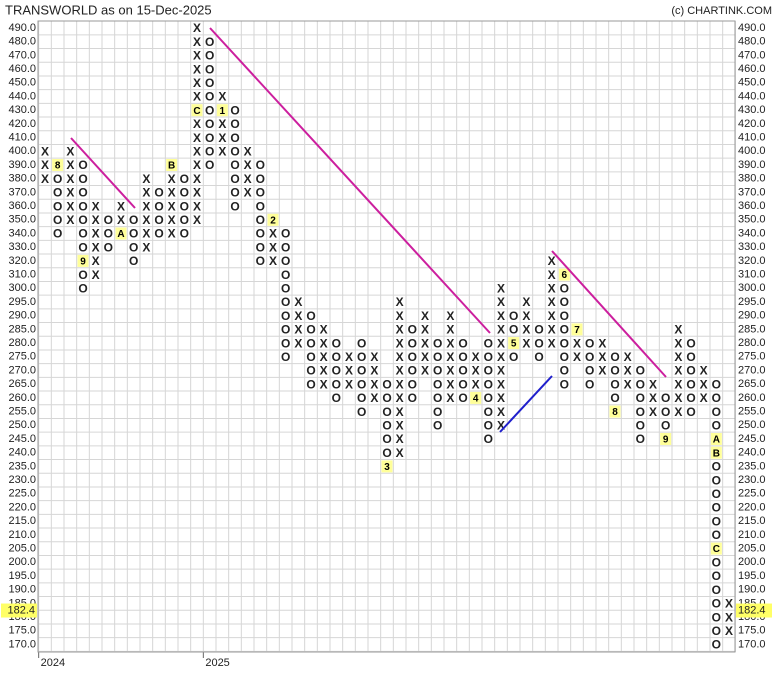 The width and height of the screenshot is (778, 680). What do you see at coordinates (752, 110) in the screenshot?
I see `y-tick-label-right: 430.0` at bounding box center [752, 110].